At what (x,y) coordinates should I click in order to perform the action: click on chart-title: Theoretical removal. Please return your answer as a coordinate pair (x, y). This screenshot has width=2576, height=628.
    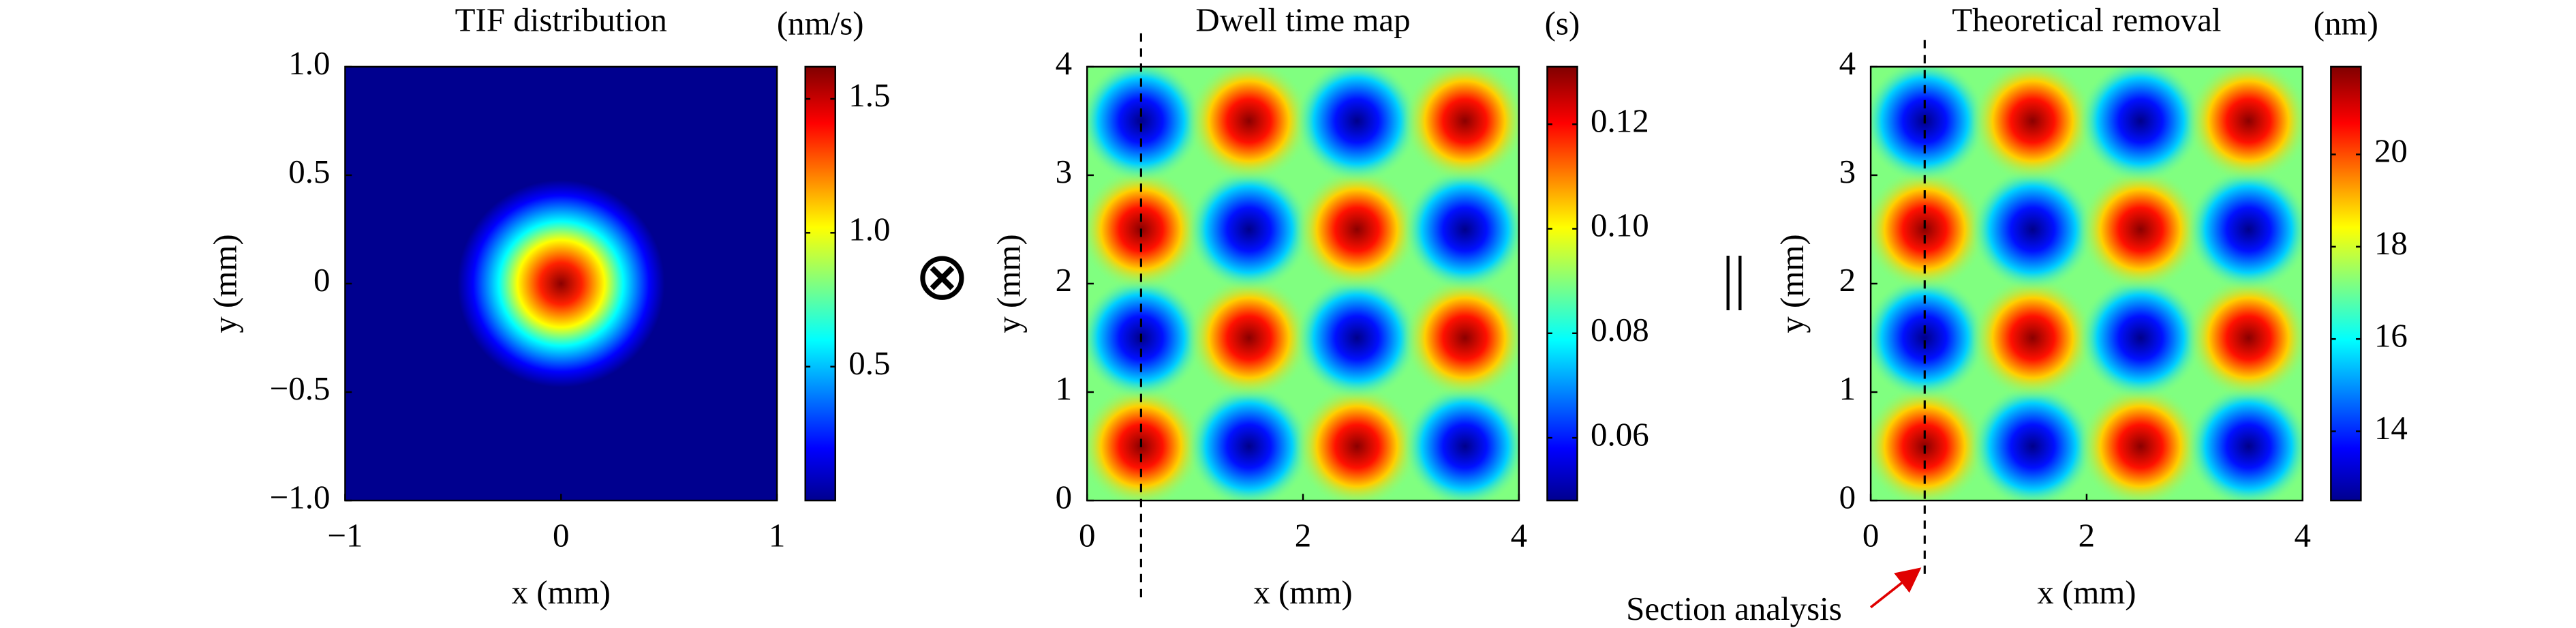
    Looking at the image, I should click on (2086, 19).